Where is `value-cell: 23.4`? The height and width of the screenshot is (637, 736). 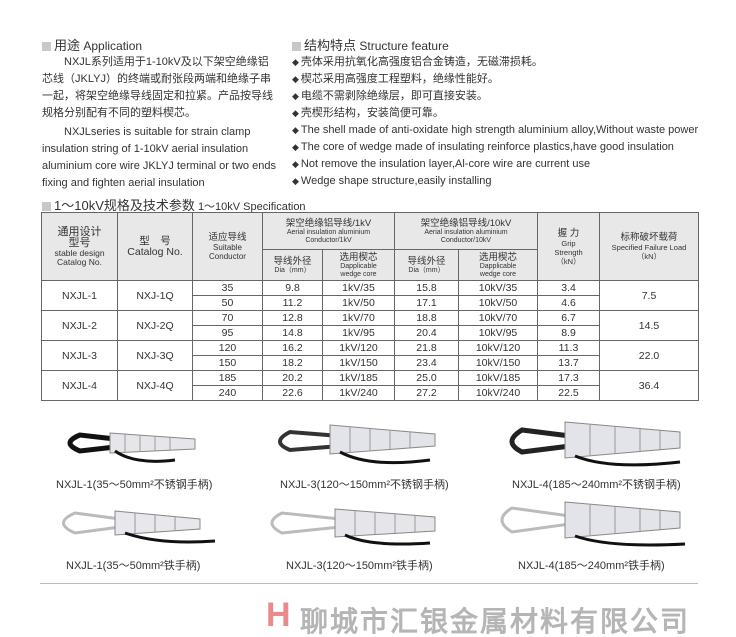
value-cell: 23.4 is located at coordinates (426, 363).